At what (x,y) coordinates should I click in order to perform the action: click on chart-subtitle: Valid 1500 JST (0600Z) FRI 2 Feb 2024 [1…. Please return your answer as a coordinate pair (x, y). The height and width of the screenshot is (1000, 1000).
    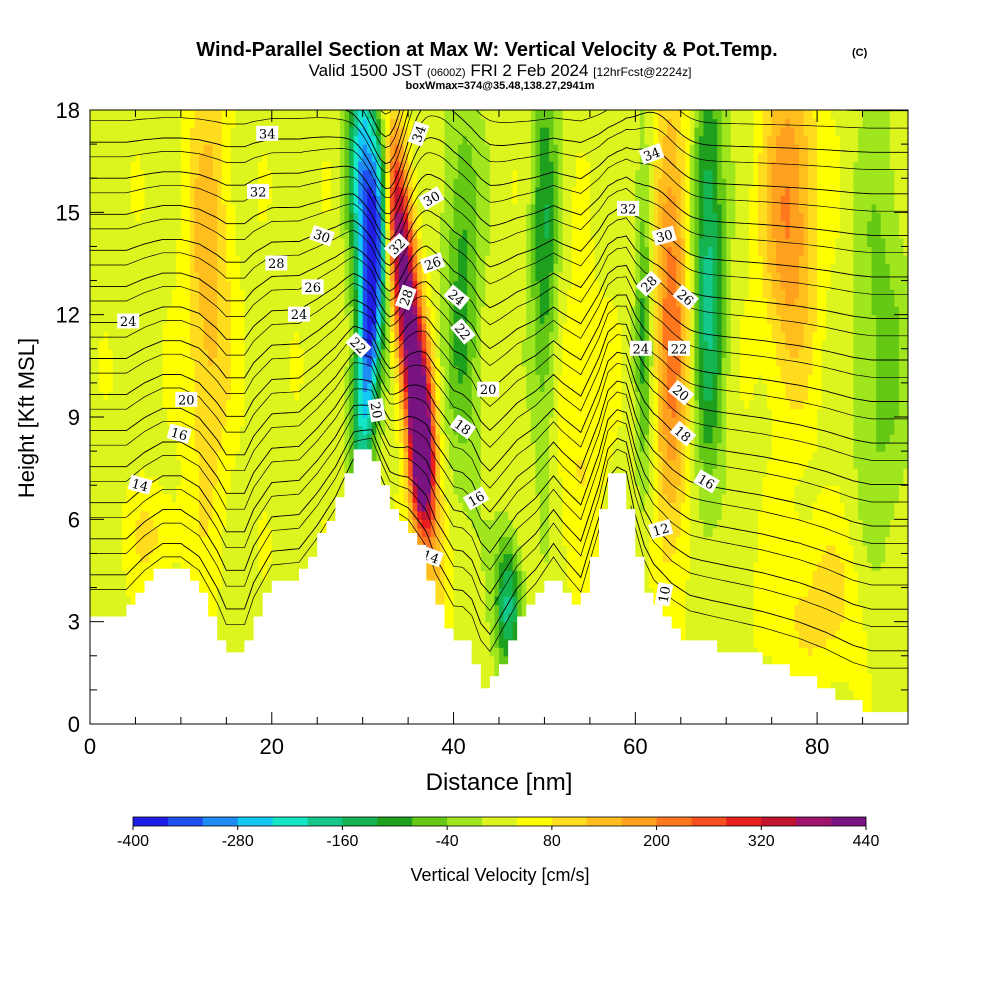
    Looking at the image, I should click on (500, 70).